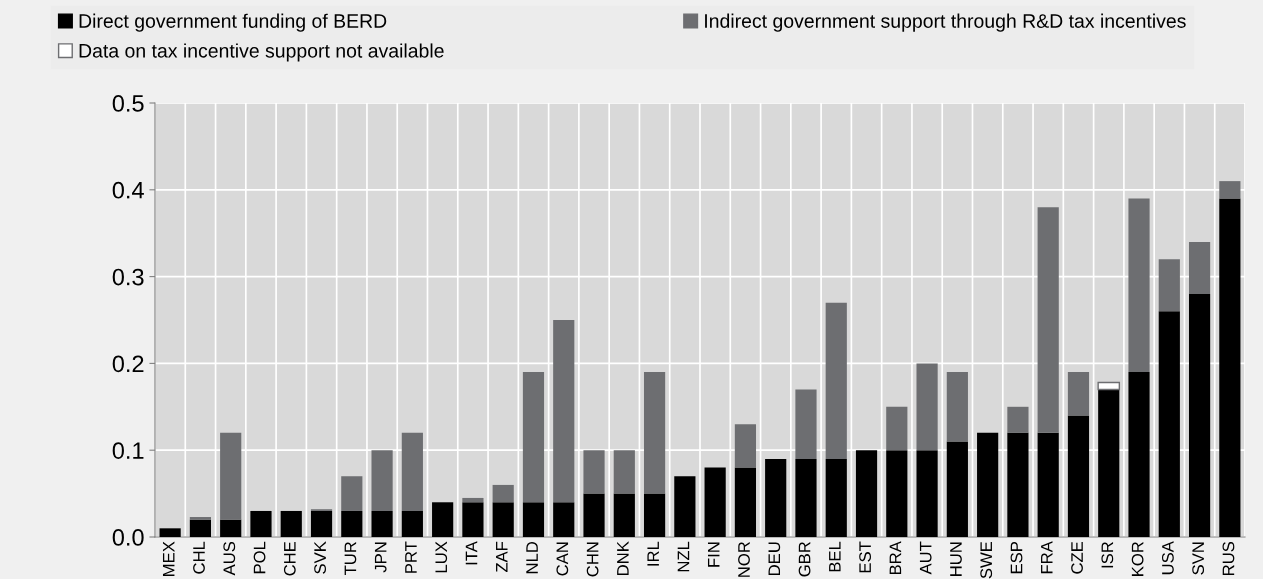 This screenshot has width=1263, height=579. What do you see at coordinates (350, 558) in the screenshot?
I see `x-tick-label: TUR` at bounding box center [350, 558].